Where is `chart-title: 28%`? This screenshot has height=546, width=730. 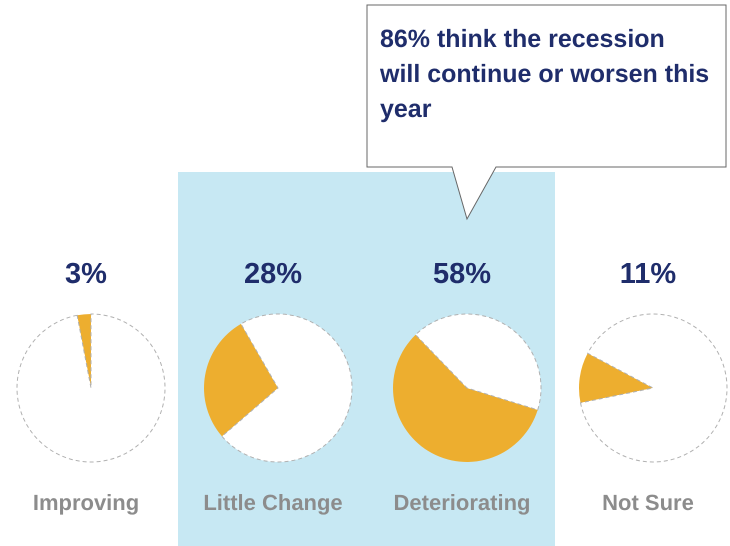 chart-title: 28% is located at coordinates (273, 274).